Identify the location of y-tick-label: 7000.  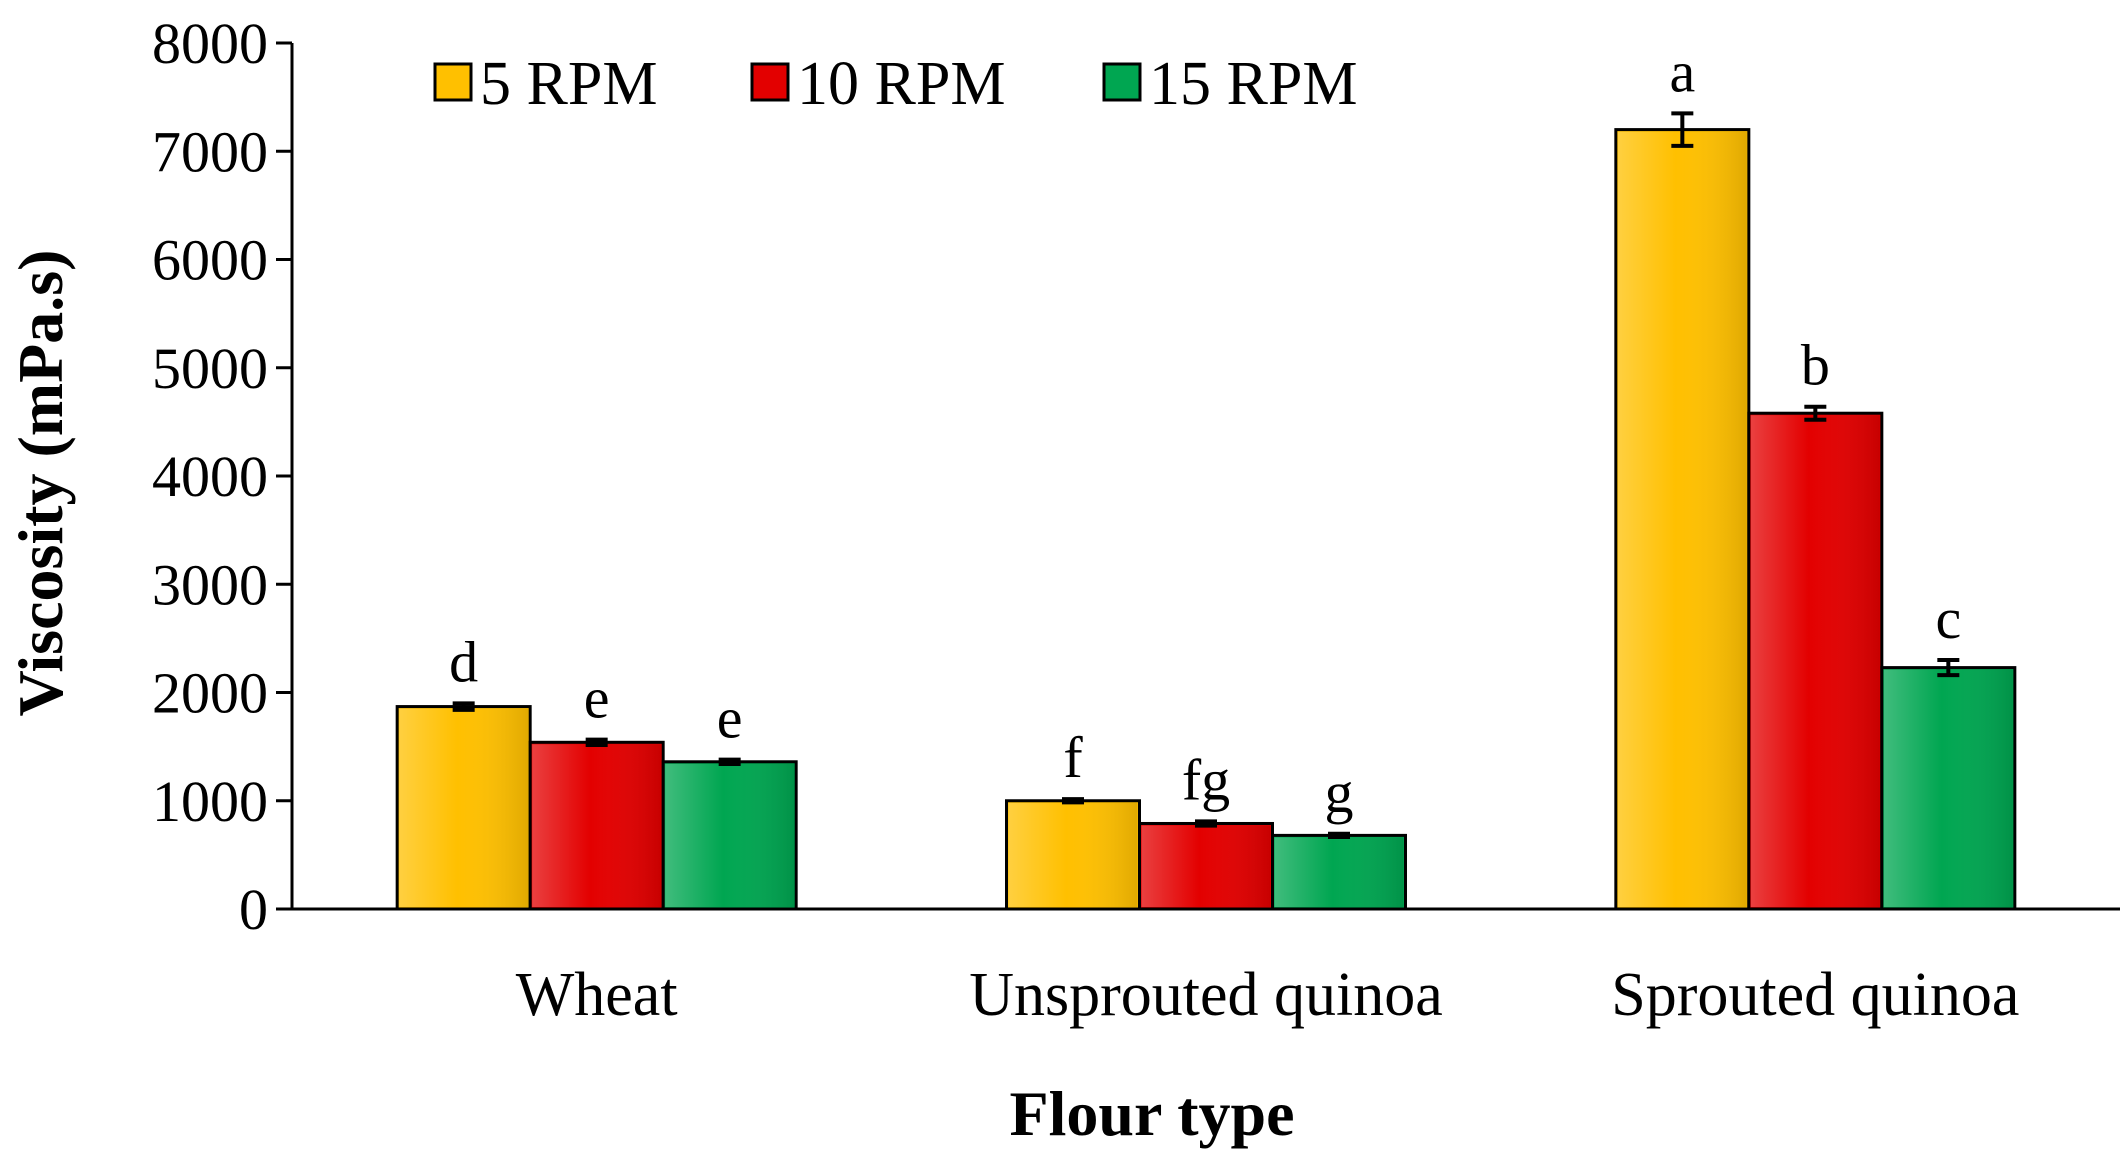
(210, 151).